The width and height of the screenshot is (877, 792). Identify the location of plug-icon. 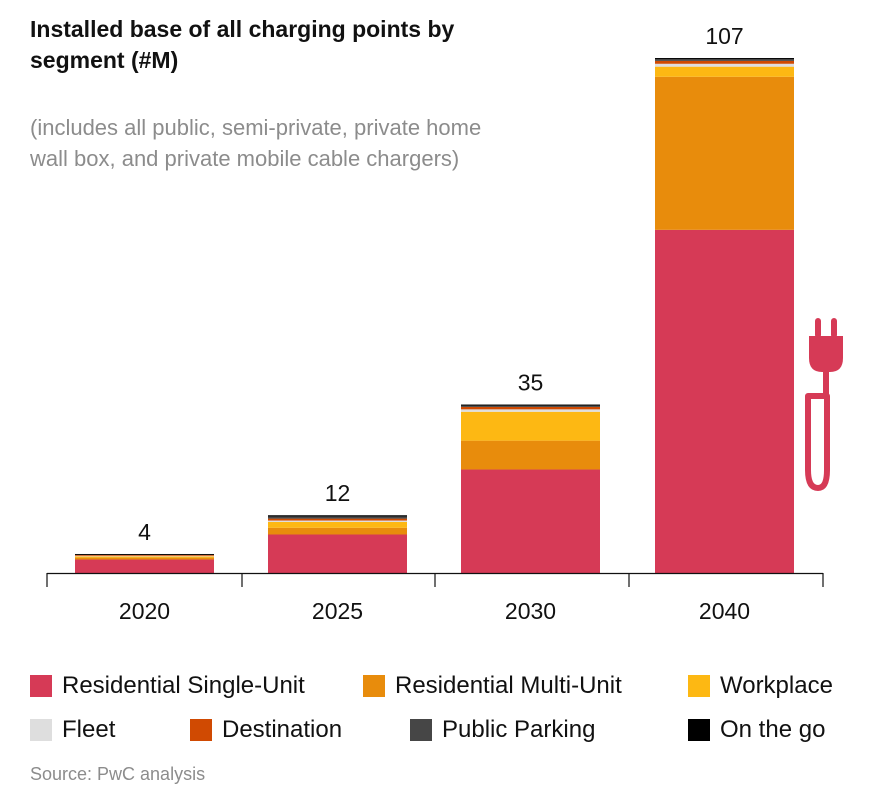
(824, 404).